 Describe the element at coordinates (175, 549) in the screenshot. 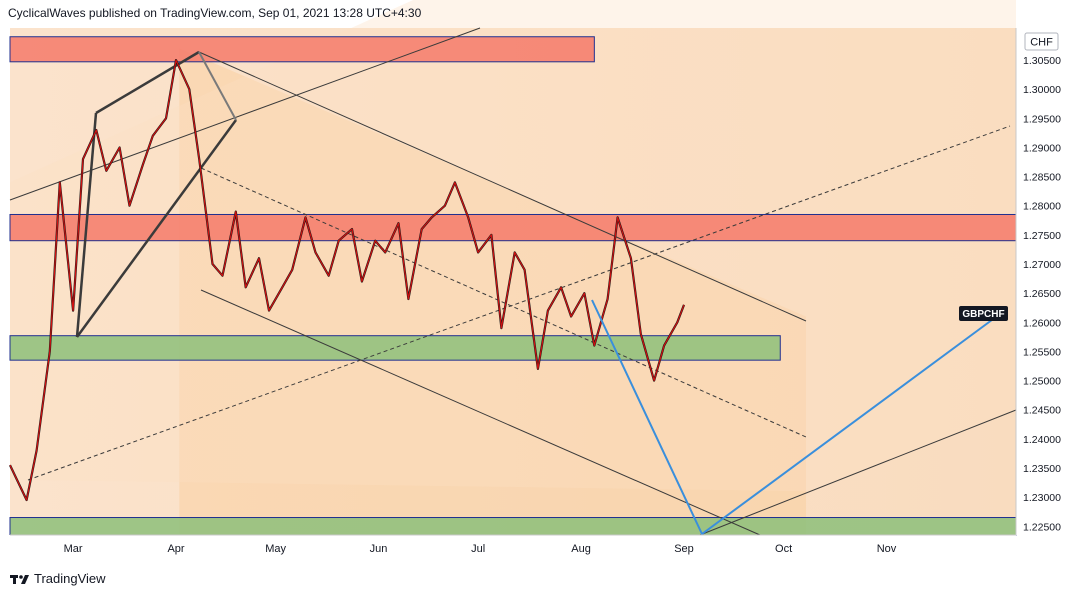

I see `x-tick-label: Apr` at that location.